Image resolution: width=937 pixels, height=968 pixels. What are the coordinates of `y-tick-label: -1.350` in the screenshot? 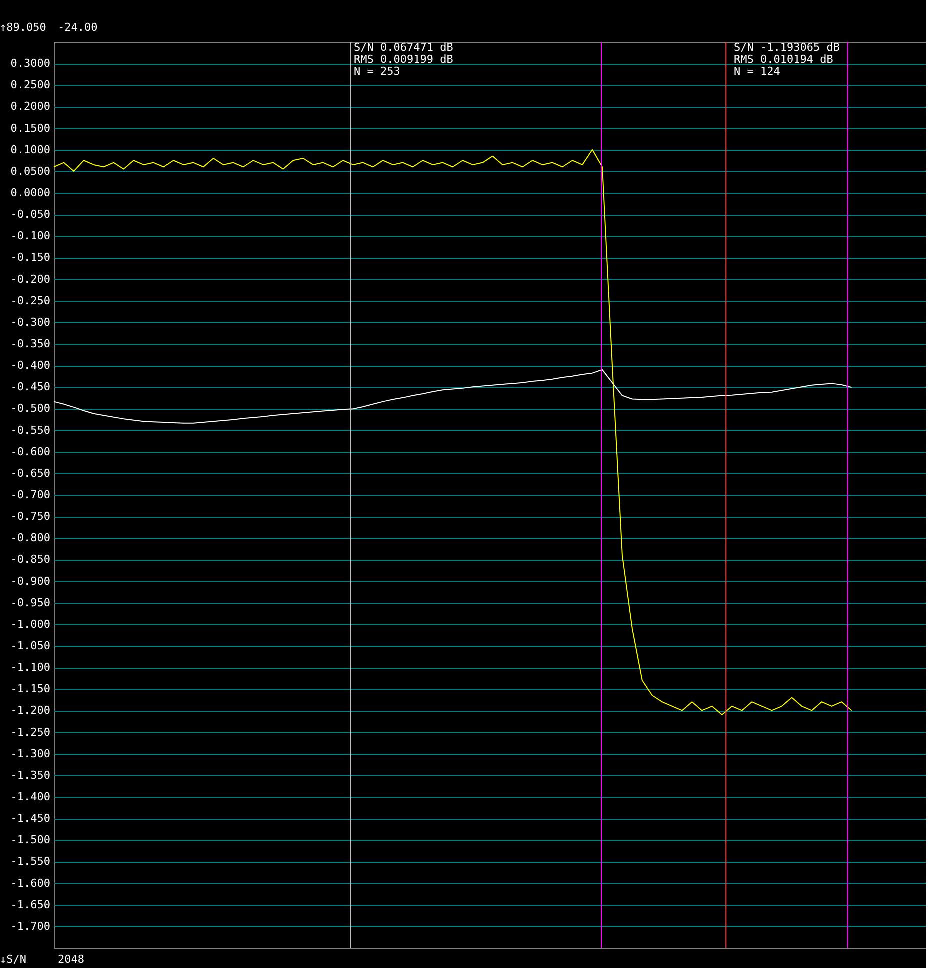 It's located at (30, 775).